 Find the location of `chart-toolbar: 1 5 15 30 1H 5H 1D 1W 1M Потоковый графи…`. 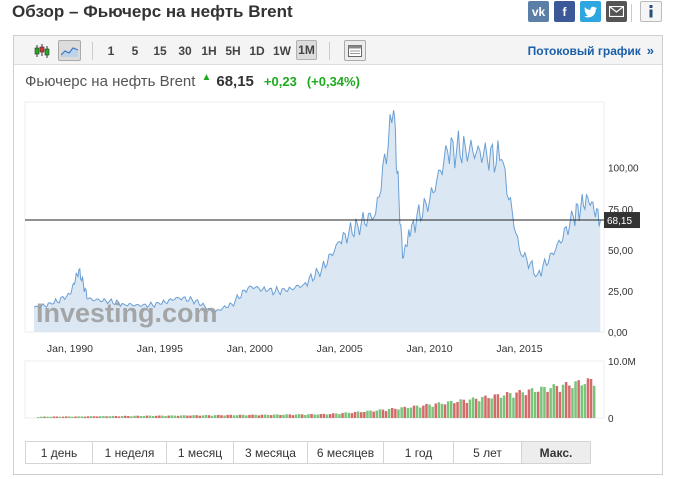

chart-toolbar: 1 5 15 30 1H 5H 1D 1W 1M Потоковый графи… is located at coordinates (338, 50).